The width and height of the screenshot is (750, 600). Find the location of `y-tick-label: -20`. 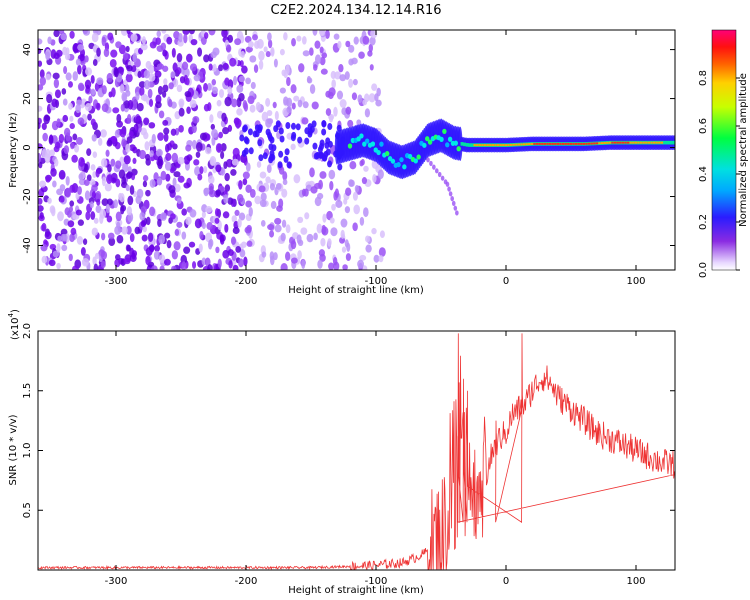

y-tick-label: -20 is located at coordinates (27, 196).